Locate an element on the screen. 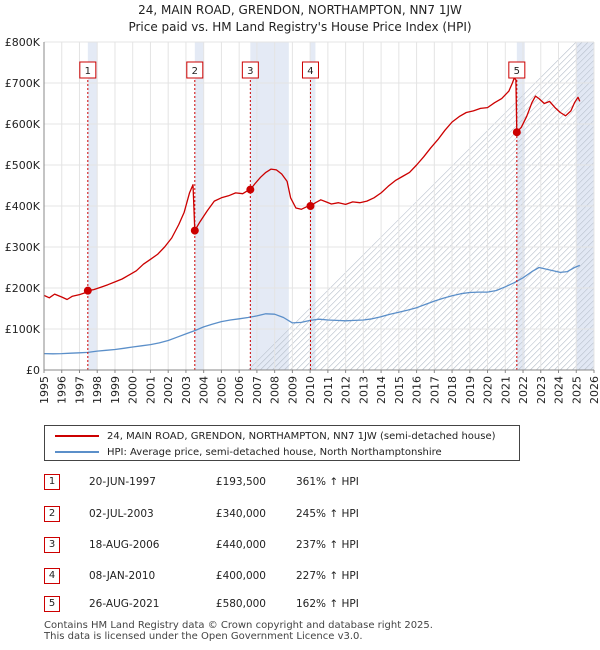 The width and height of the screenshot is (600, 650). sale-number-badge: 3 is located at coordinates (52, 545).